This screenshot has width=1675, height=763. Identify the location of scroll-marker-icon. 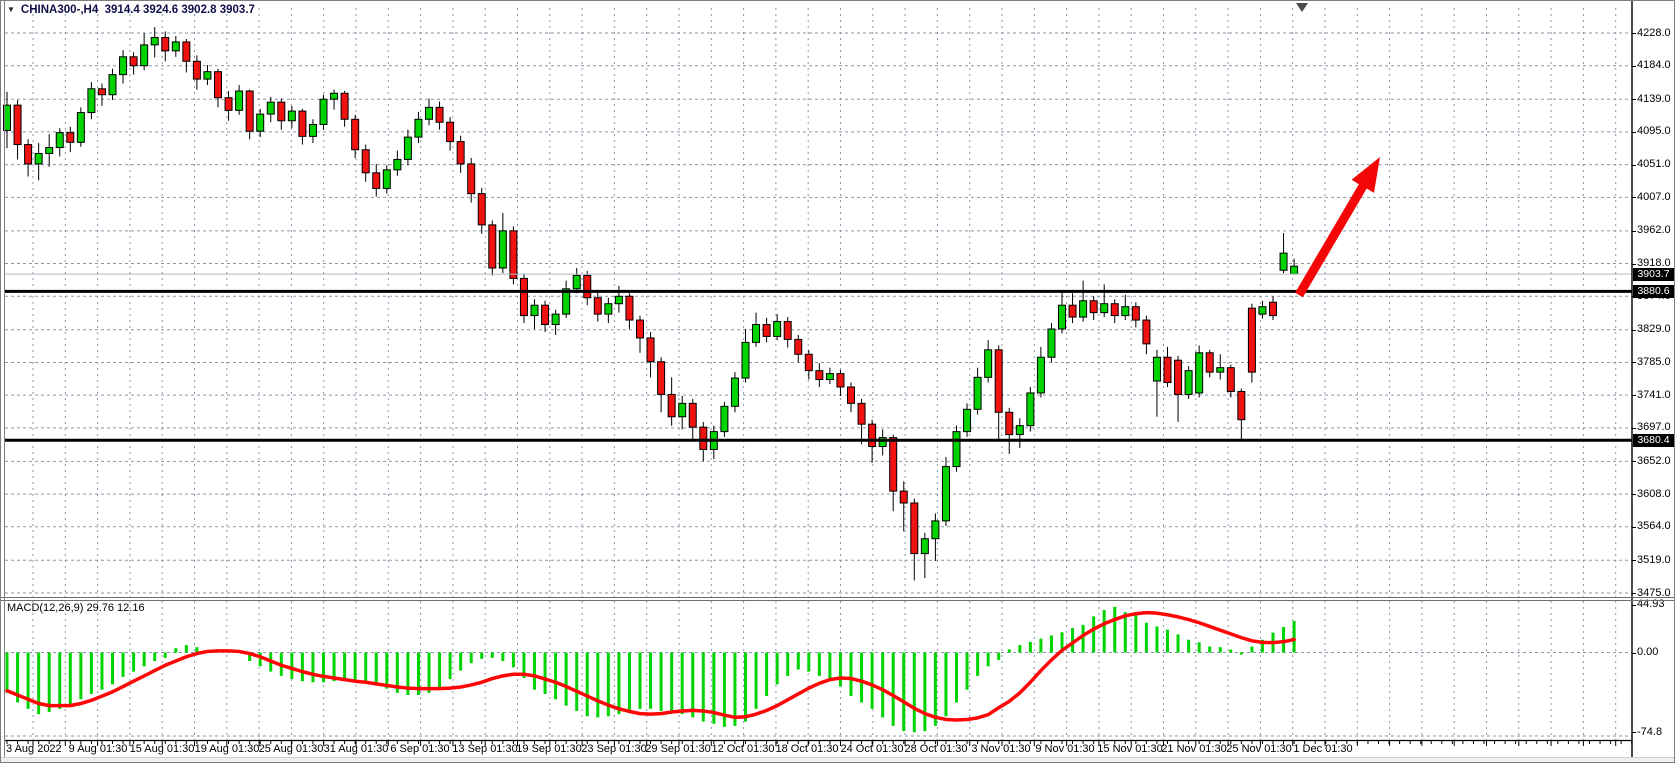
(1302, 7).